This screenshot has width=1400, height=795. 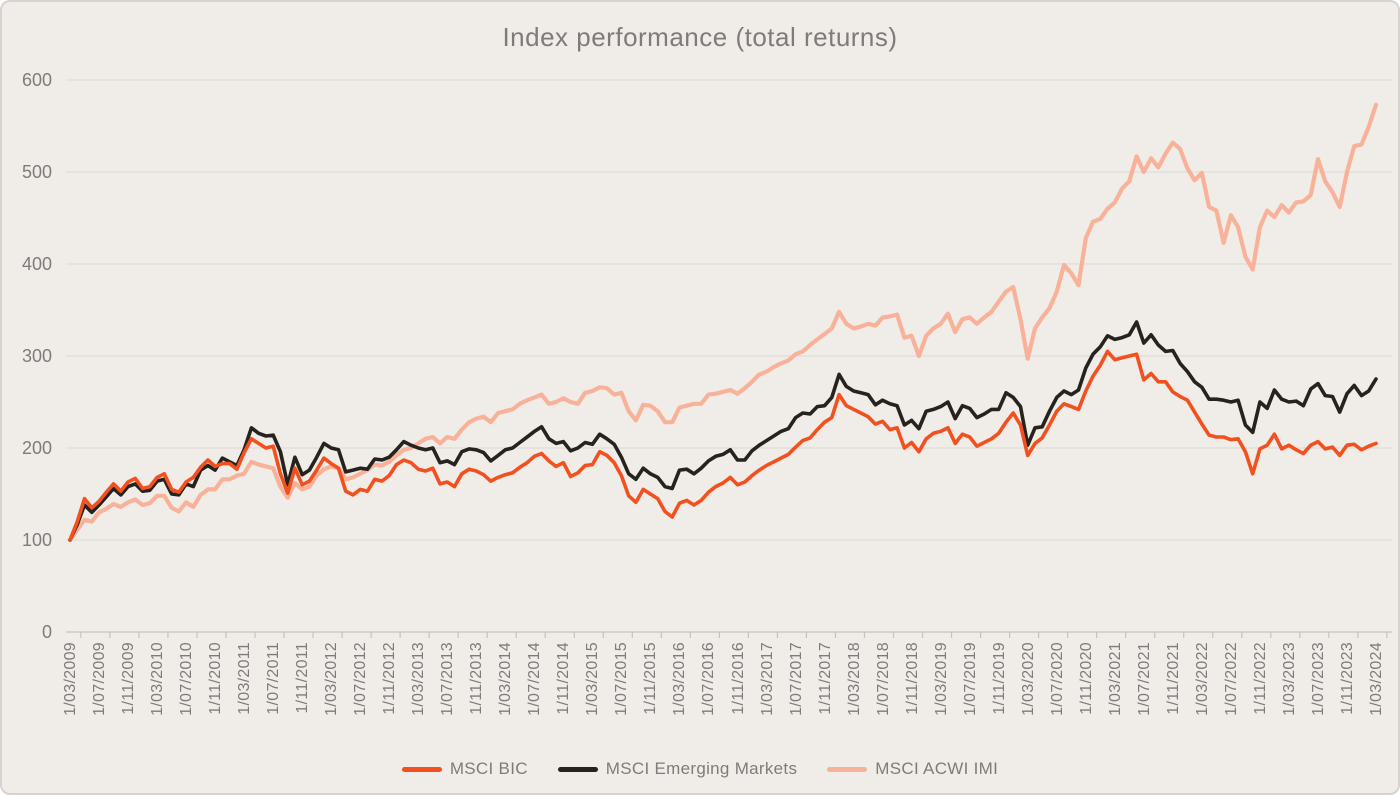 What do you see at coordinates (738, 678) in the screenshot?
I see `x-axis-label: 1/11/2016` at bounding box center [738, 678].